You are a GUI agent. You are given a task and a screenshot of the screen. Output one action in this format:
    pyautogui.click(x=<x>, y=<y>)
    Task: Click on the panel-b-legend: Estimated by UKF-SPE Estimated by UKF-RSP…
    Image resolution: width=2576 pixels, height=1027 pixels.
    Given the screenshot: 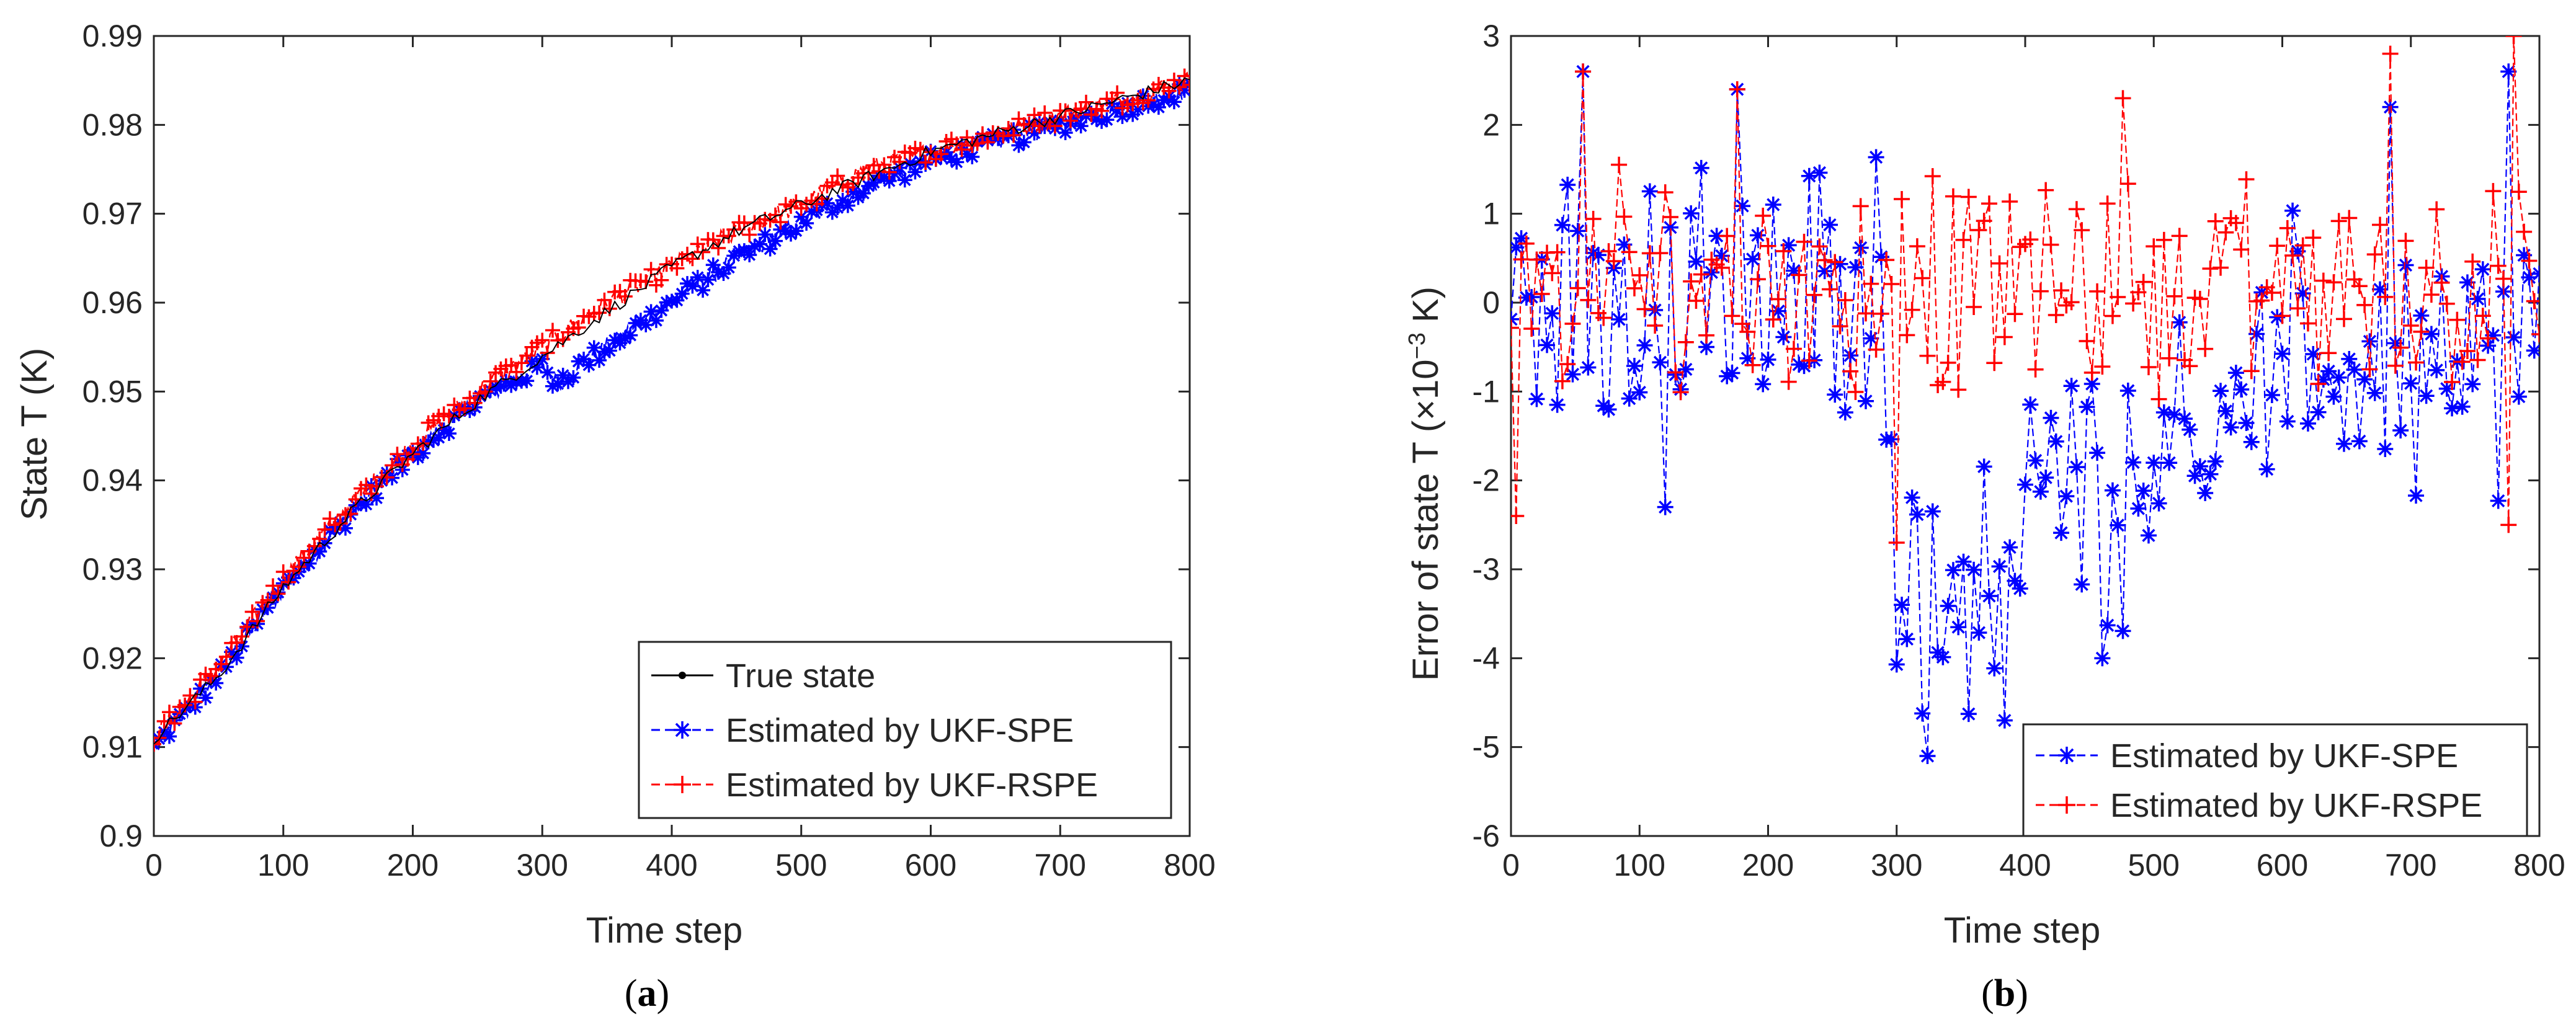 What is the action you would take?
    pyautogui.click(x=2275, y=780)
    